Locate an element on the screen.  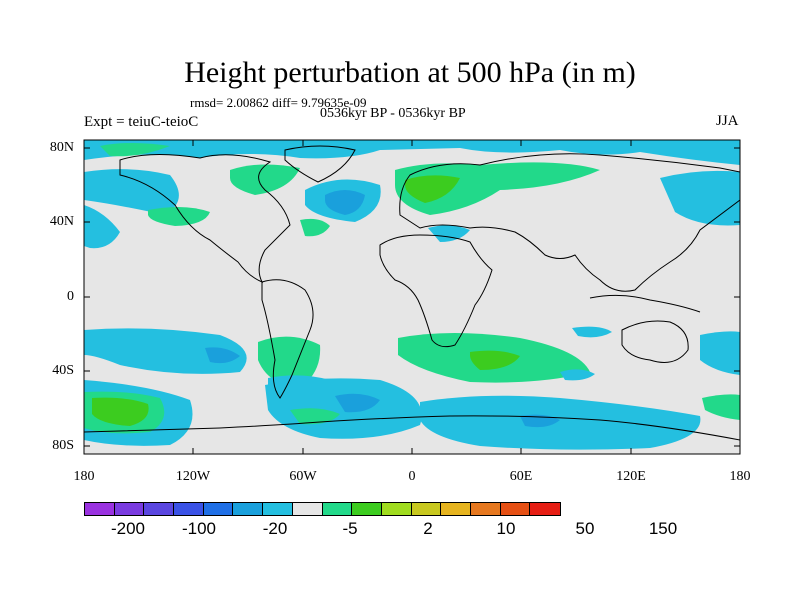
colorbar-label: -200 is located at coordinates (128, 528).